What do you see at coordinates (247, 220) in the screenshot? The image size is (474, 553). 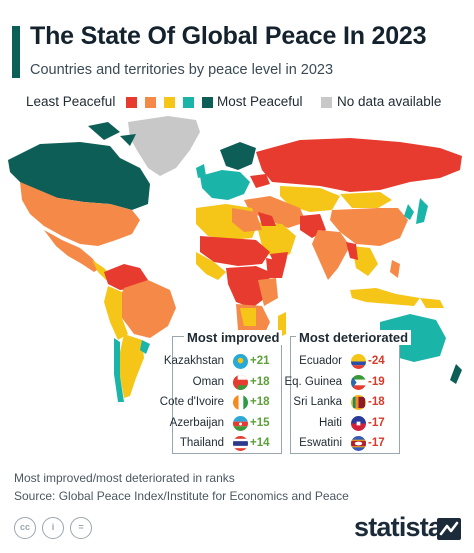 I see `region-libya-egypt` at bounding box center [247, 220].